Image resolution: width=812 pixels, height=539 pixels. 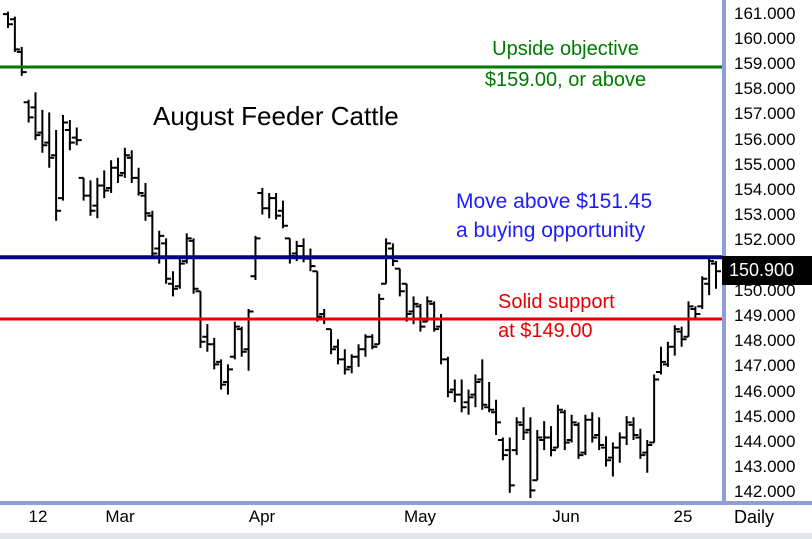 What do you see at coordinates (765, 416) in the screenshot?
I see `price-axis-label: 145.000` at bounding box center [765, 416].